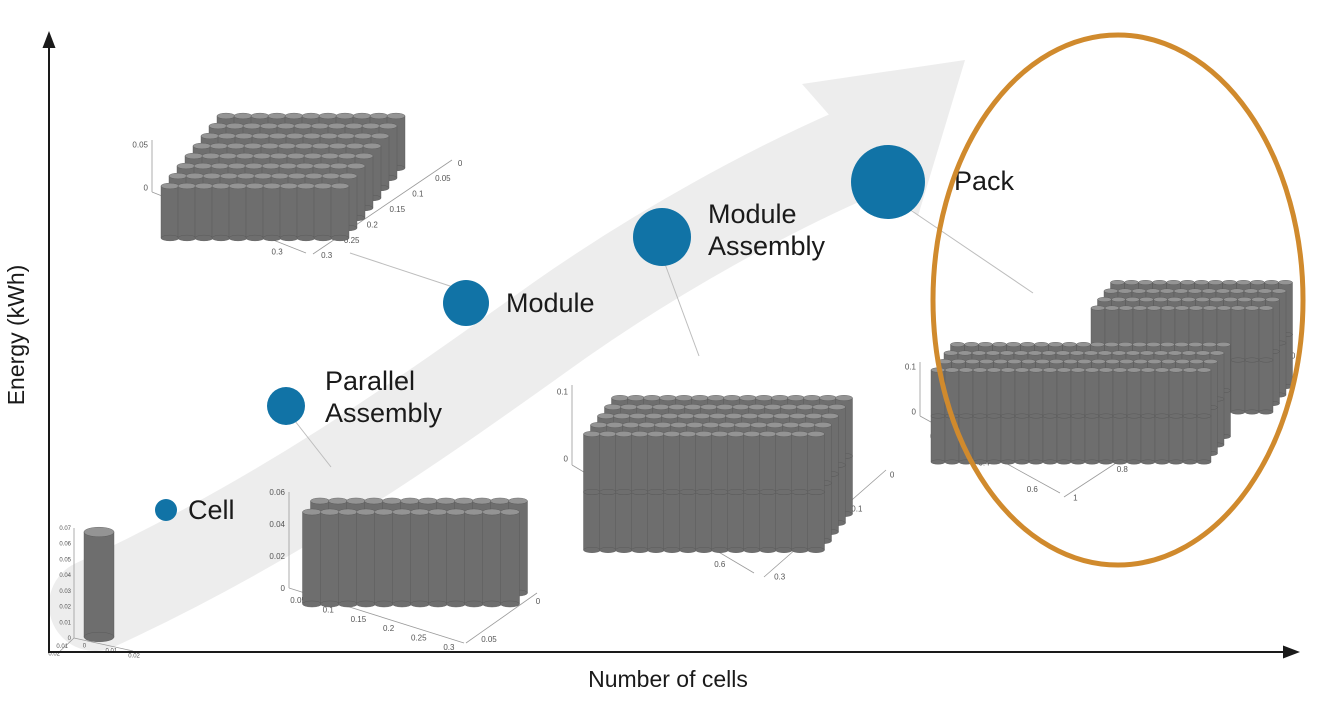  I want to click on plot-tick-label: 0.02, so click(54, 654).